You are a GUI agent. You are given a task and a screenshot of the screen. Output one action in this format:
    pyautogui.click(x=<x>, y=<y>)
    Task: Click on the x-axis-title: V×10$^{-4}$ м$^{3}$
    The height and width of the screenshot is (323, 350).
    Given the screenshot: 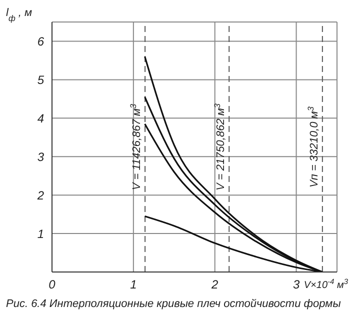 What is the action you would take?
    pyautogui.click(x=326, y=283)
    